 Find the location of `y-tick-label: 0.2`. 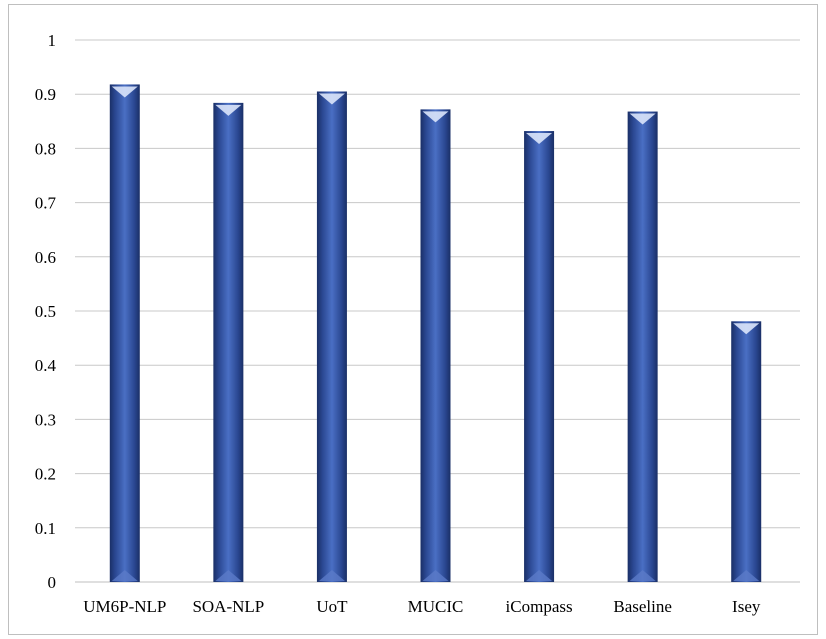

y-tick-label: 0.2 is located at coordinates (45, 474).